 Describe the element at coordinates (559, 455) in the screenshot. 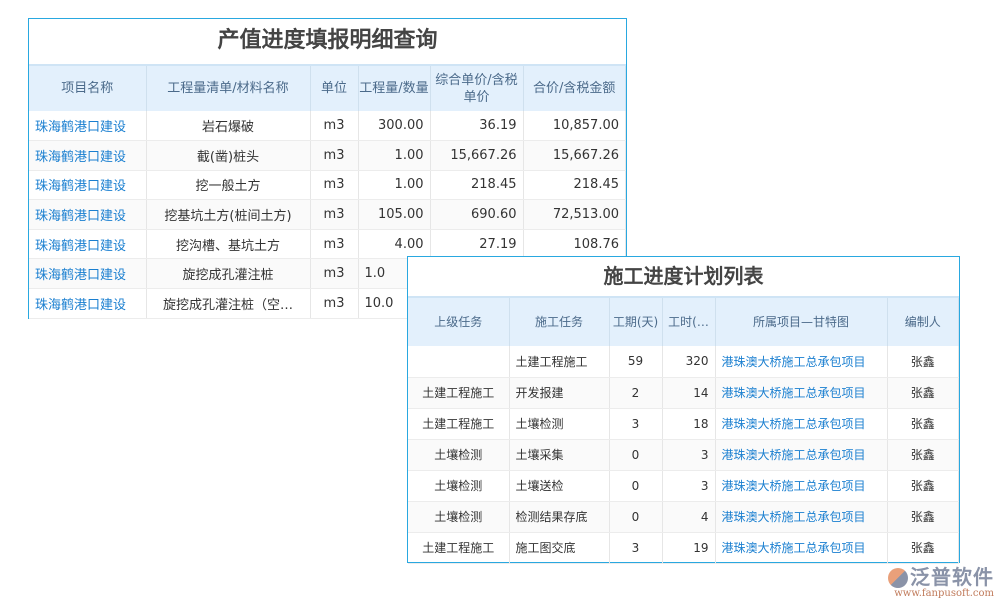

I see `table-cell: 土壤采集` at that location.